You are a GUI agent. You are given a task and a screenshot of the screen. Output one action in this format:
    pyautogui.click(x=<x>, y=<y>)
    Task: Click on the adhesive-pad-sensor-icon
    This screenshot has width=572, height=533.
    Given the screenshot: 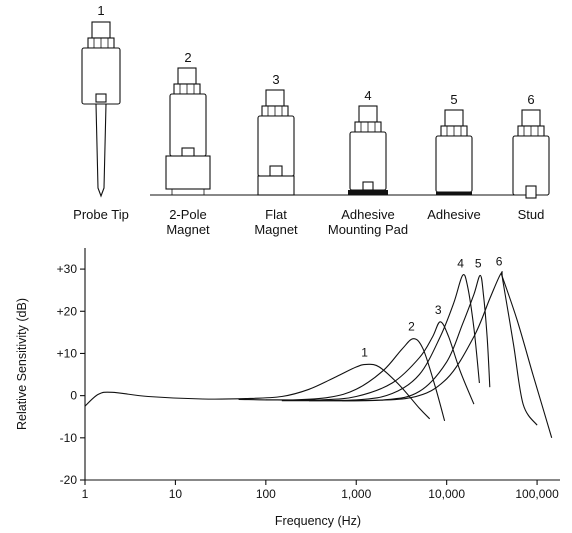 What is the action you would take?
    pyautogui.click(x=368, y=150)
    